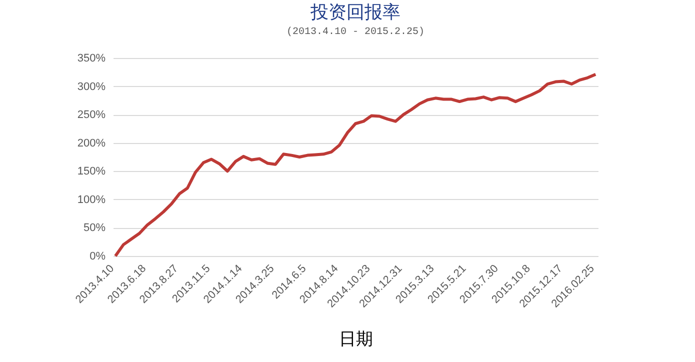  Describe the element at coordinates (91, 200) in the screenshot. I see `y-tick-label: 100%` at that location.